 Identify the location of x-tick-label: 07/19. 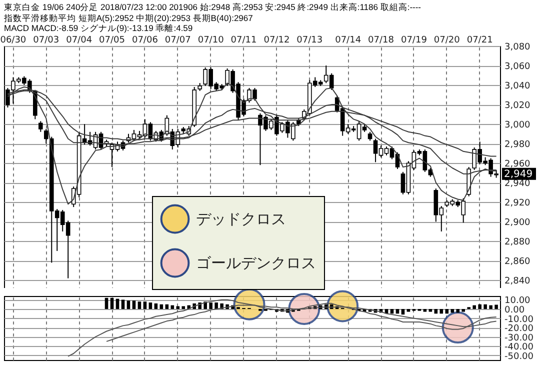
(414, 41).